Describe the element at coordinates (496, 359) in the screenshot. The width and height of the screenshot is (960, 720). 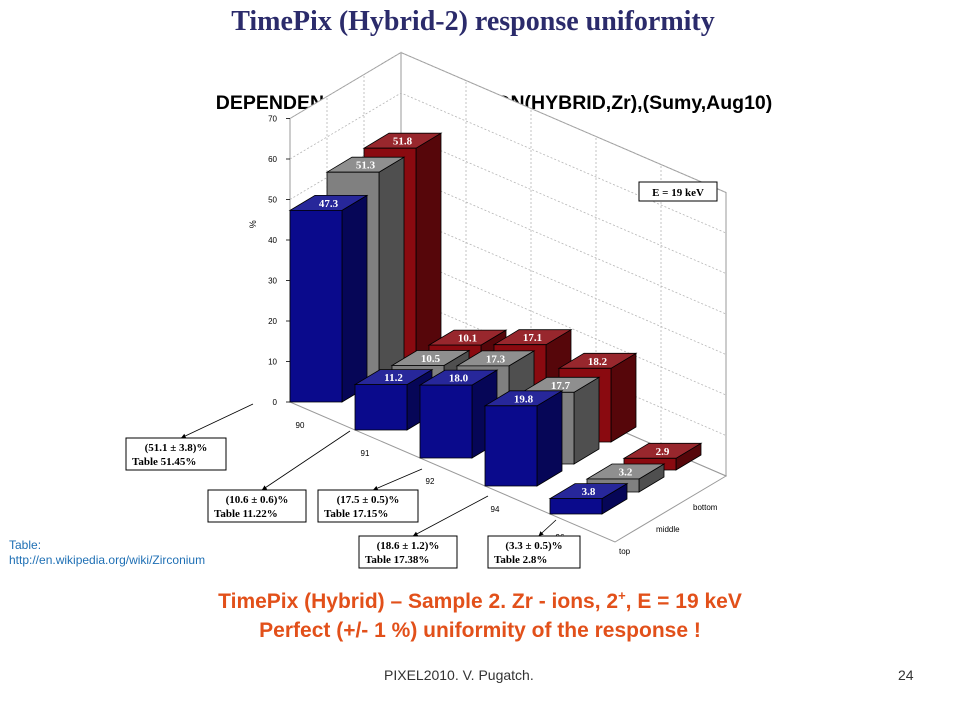
I see `bar-value-label: 17.3` at that location.